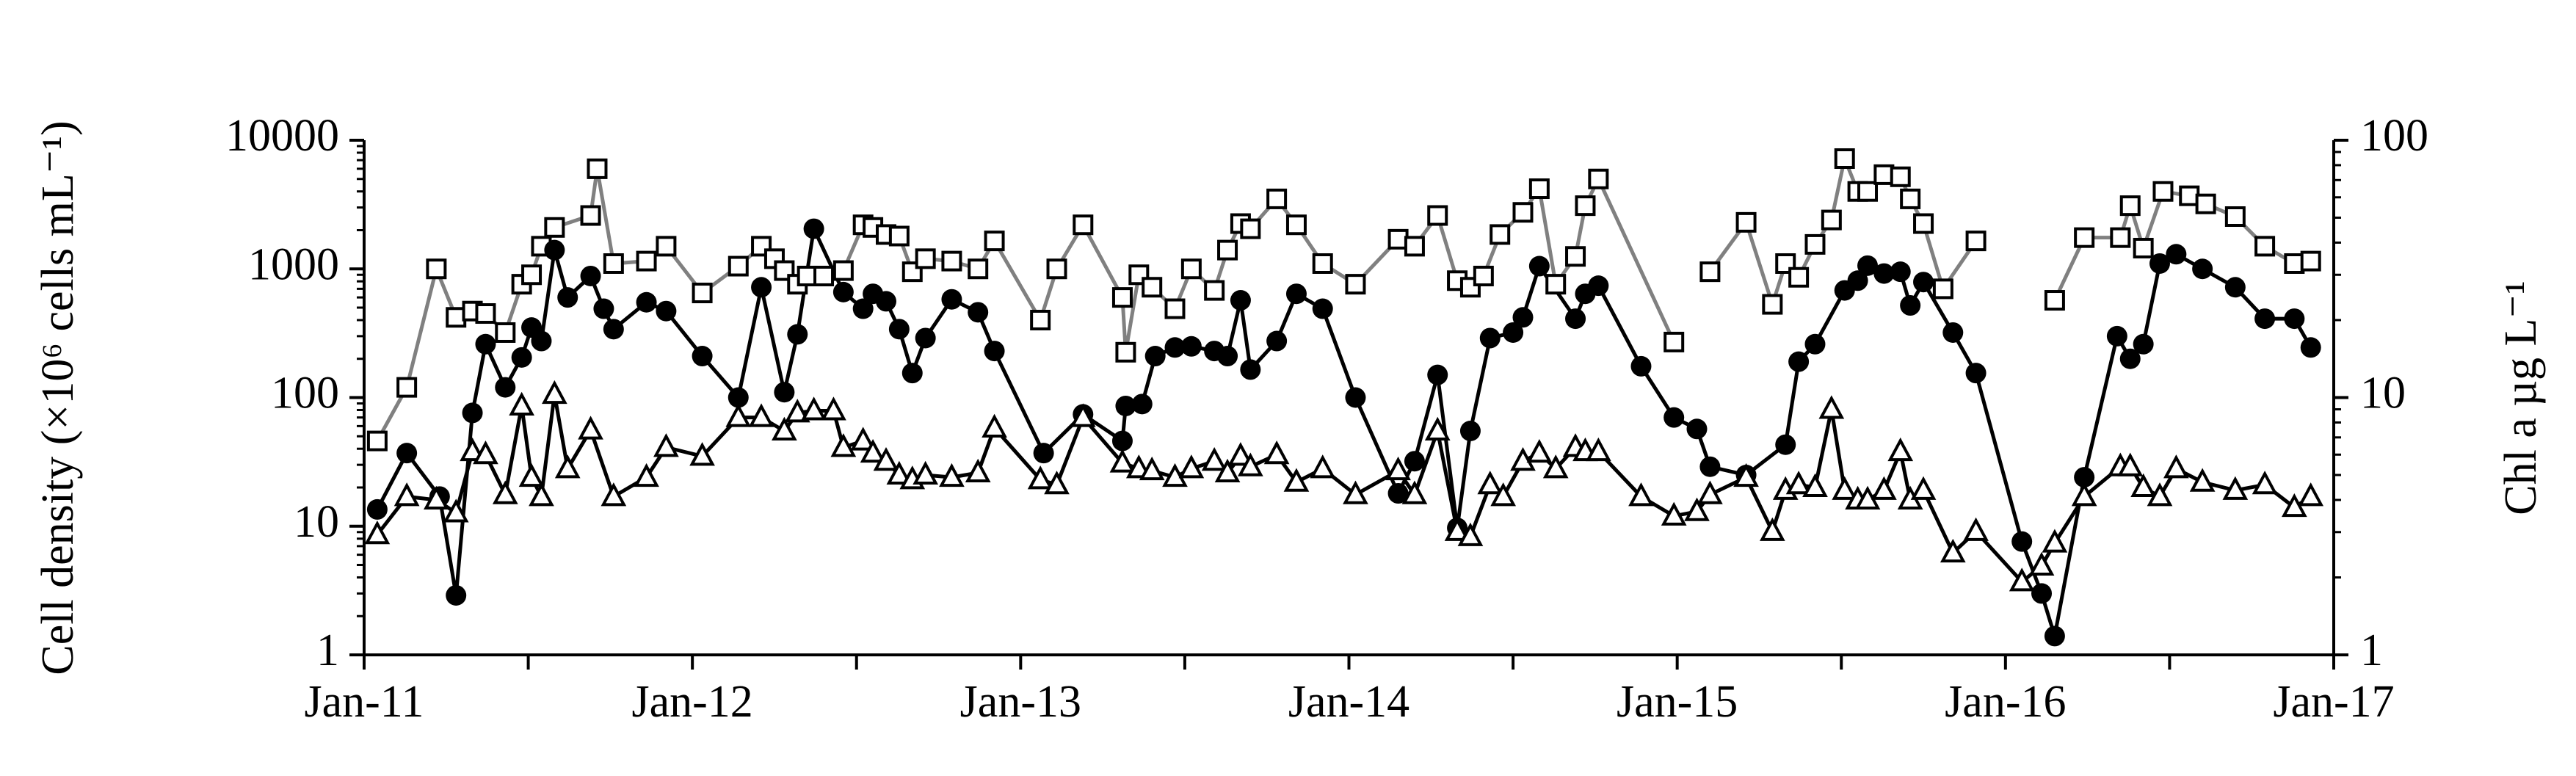 The width and height of the screenshot is (2576, 776). I want to click on y-tick-label: 10000, so click(282, 136).